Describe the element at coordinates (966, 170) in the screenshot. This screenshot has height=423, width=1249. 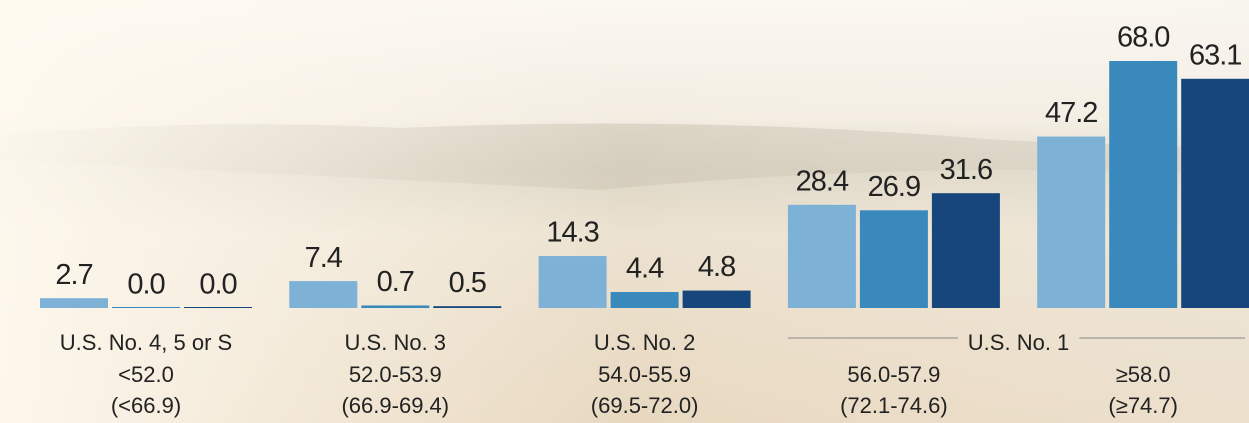
I see `value-label: 31.6` at that location.